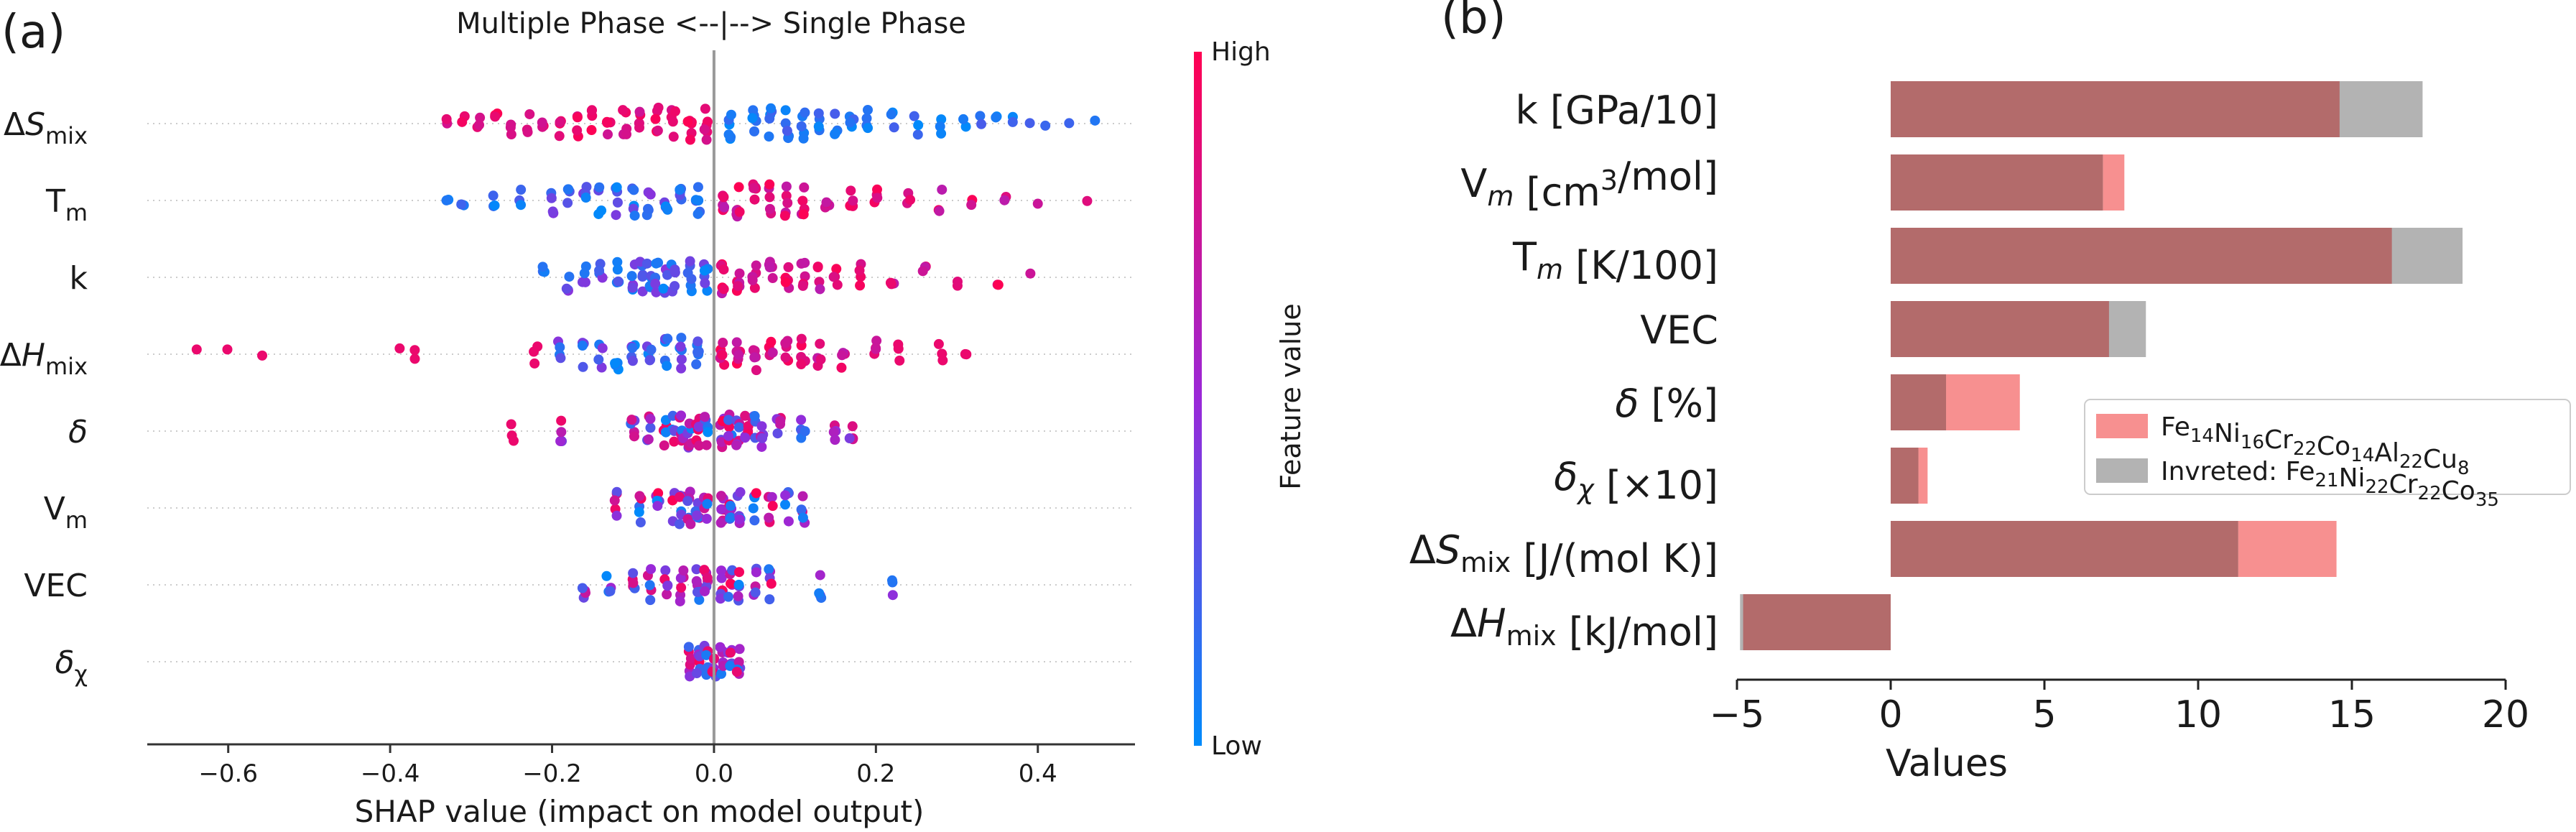 This screenshot has height=832, width=2576. What do you see at coordinates (79, 278) in the screenshot?
I see `feature-label: k` at bounding box center [79, 278].